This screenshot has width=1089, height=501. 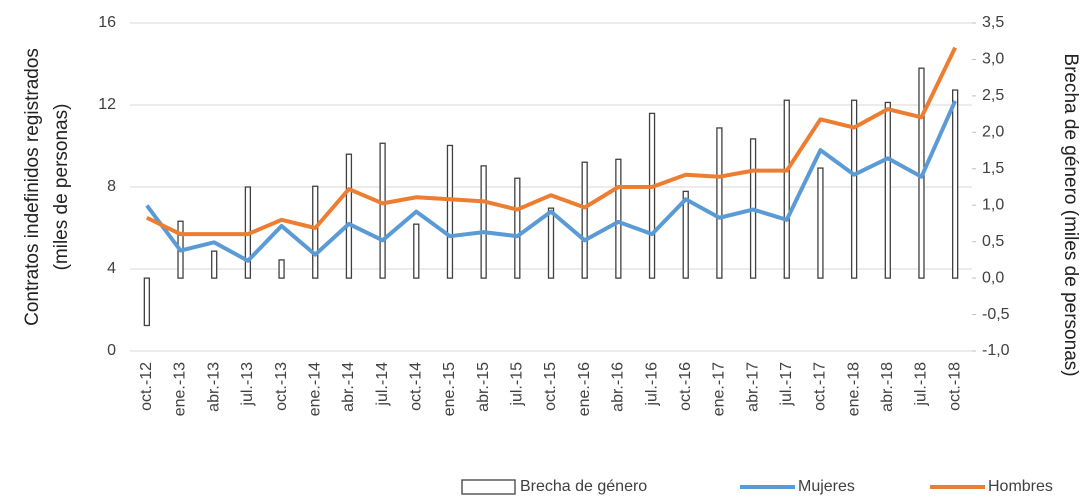 I want to click on y-tick-label: 8, so click(x=111, y=186).